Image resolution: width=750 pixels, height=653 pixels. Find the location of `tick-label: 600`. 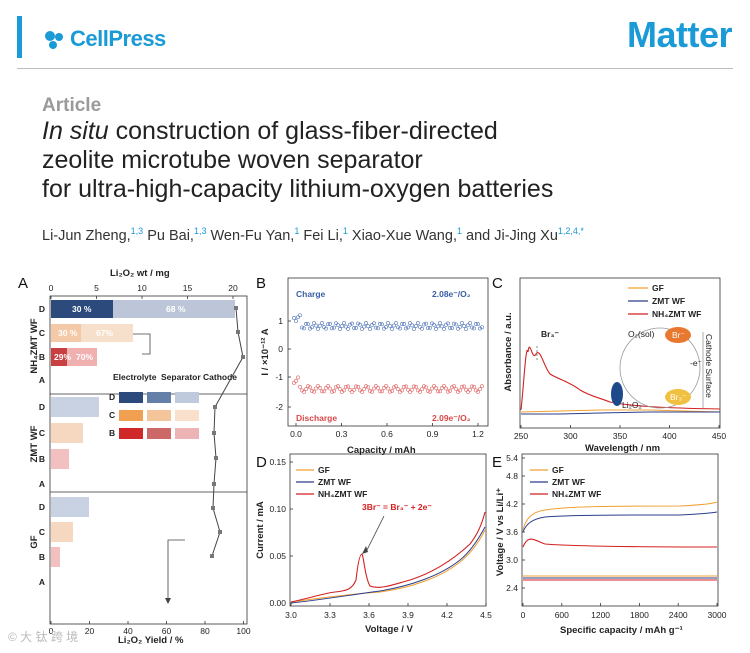

tick-label: 600 is located at coordinates (562, 615).